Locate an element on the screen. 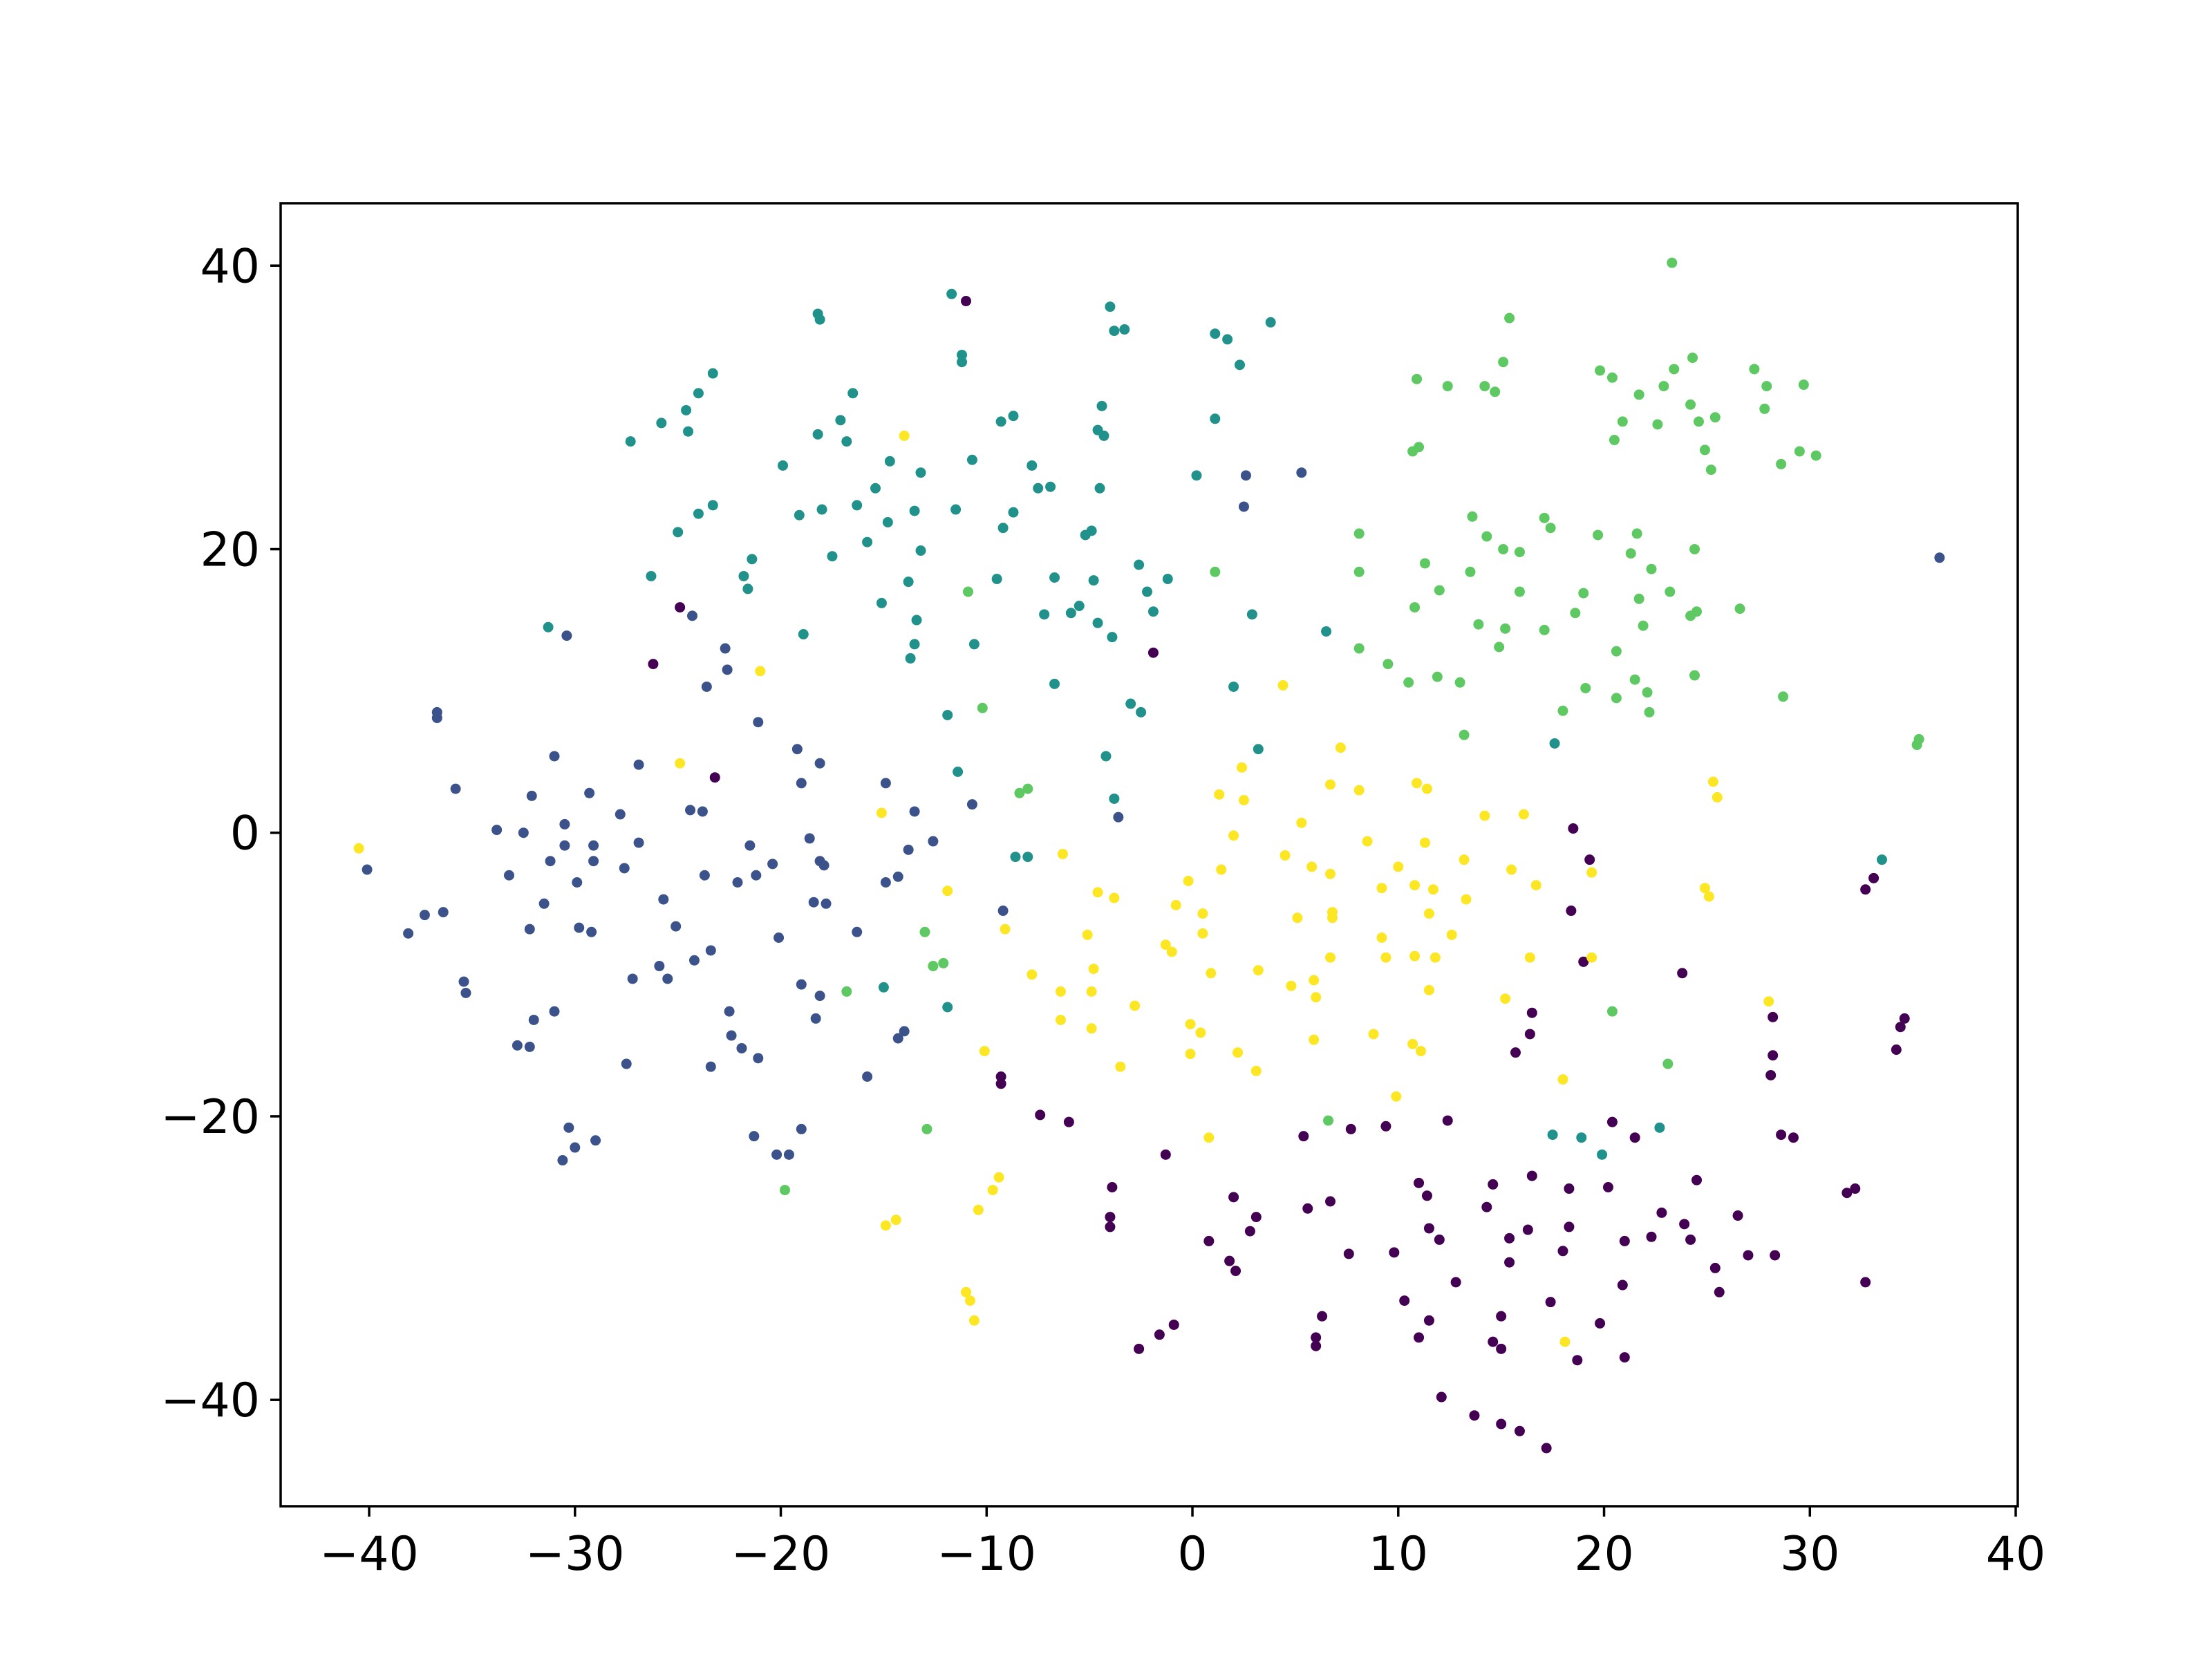 Image resolution: width=2212 pixels, height=1659 pixels. y-tick-label: 0 is located at coordinates (245, 834).